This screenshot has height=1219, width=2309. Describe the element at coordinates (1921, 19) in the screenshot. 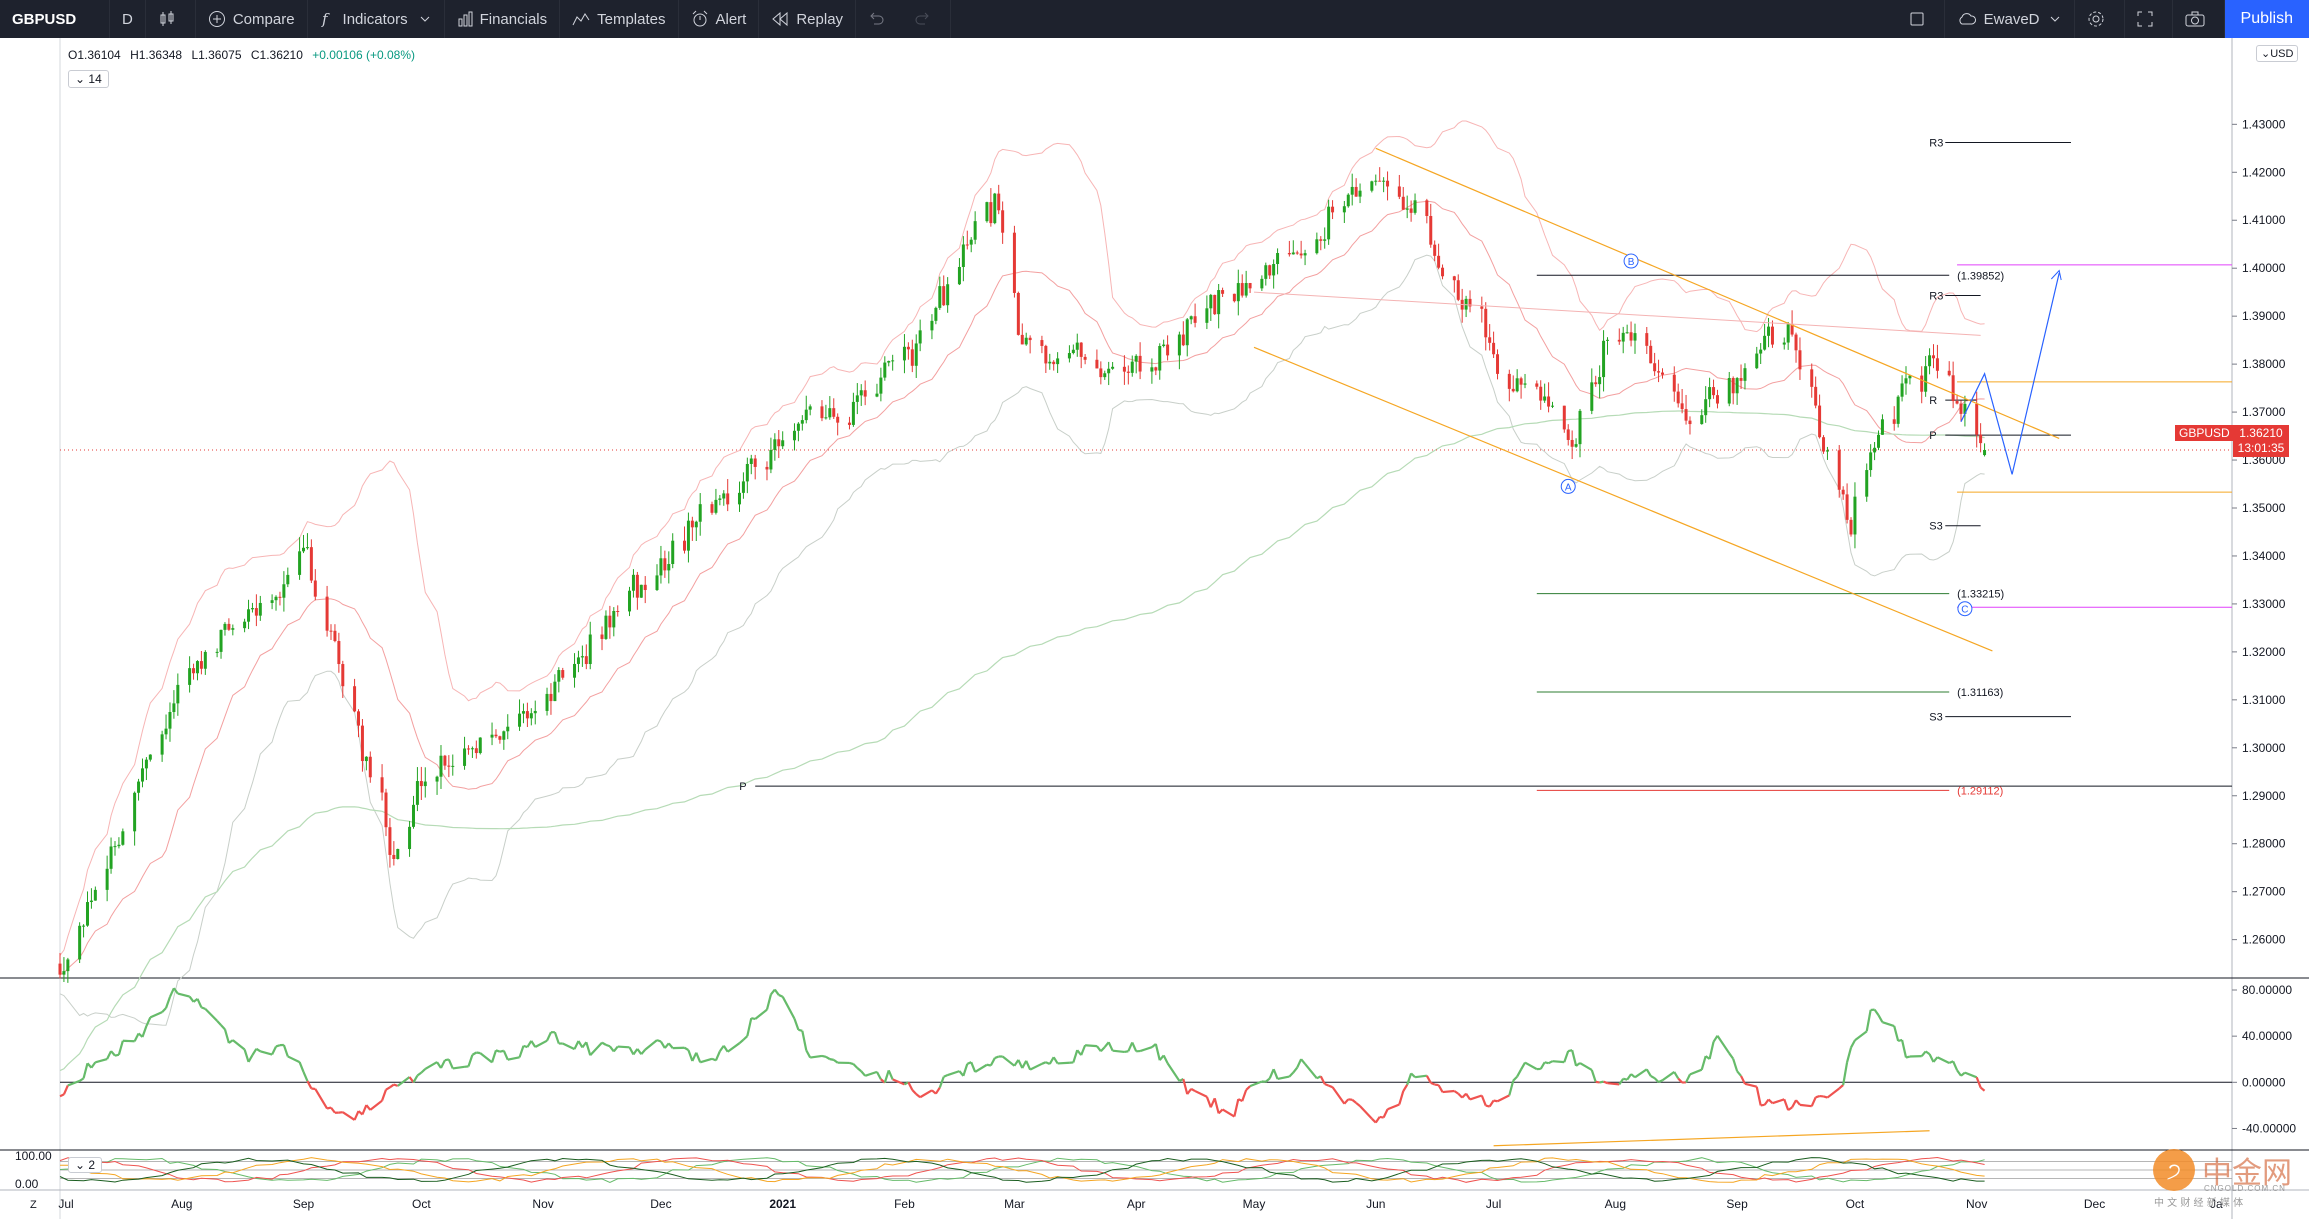

I see `layout-select-button` at that location.